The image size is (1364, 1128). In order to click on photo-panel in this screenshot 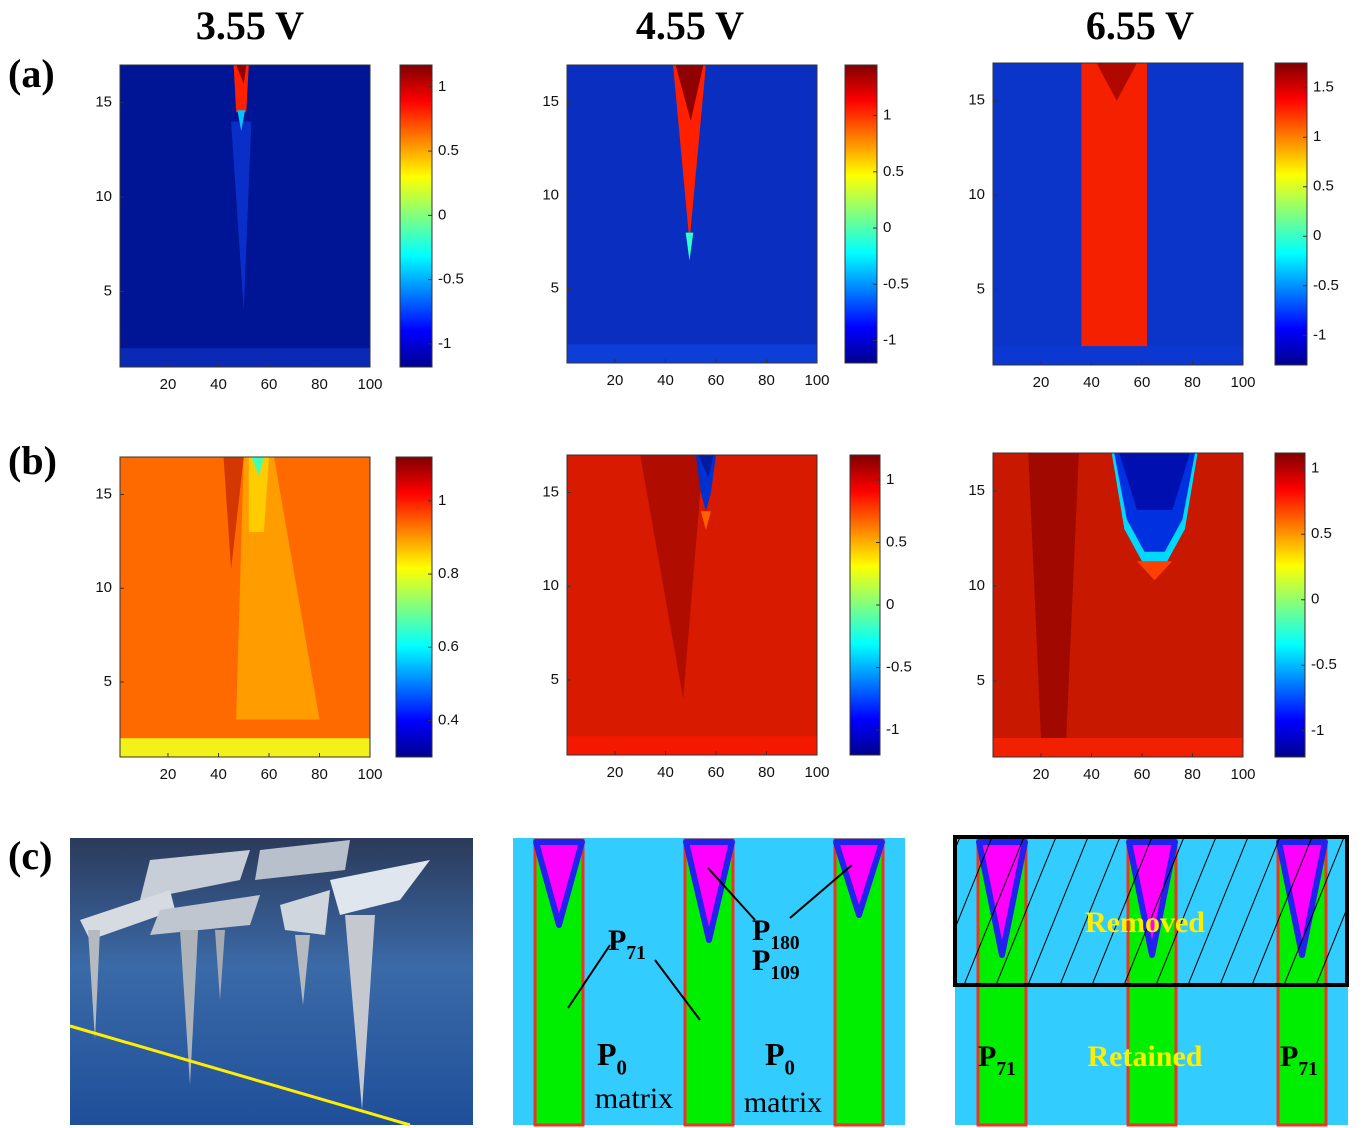, I will do `click(271, 982)`.